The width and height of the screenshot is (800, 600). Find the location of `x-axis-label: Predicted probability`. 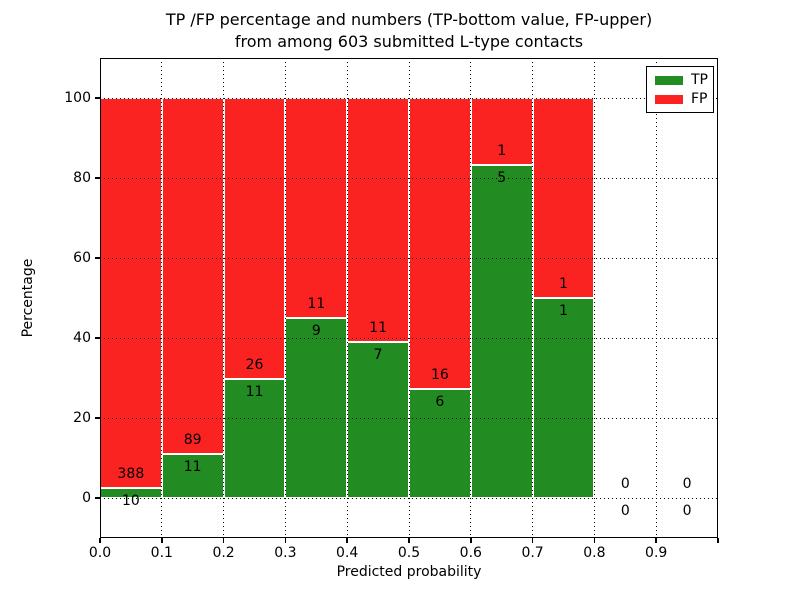

x-axis-label: Predicted probability is located at coordinates (409, 572).